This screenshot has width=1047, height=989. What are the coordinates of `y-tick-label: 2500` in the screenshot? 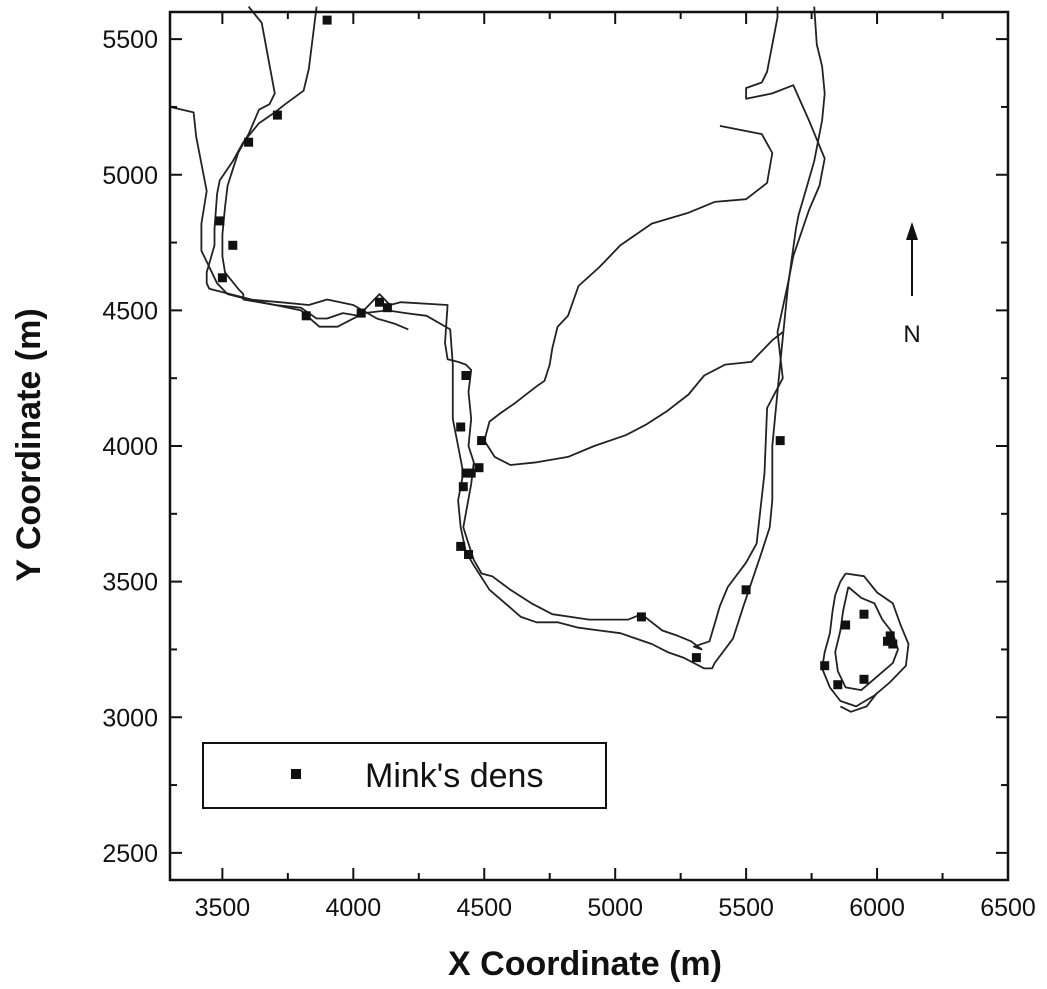 It's located at (130, 854).